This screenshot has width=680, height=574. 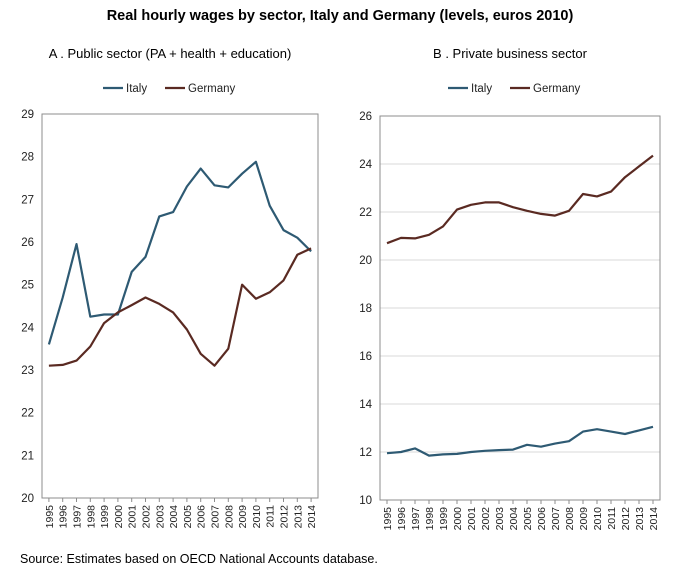 I want to click on y-tick-label: 29, so click(x=27, y=115).